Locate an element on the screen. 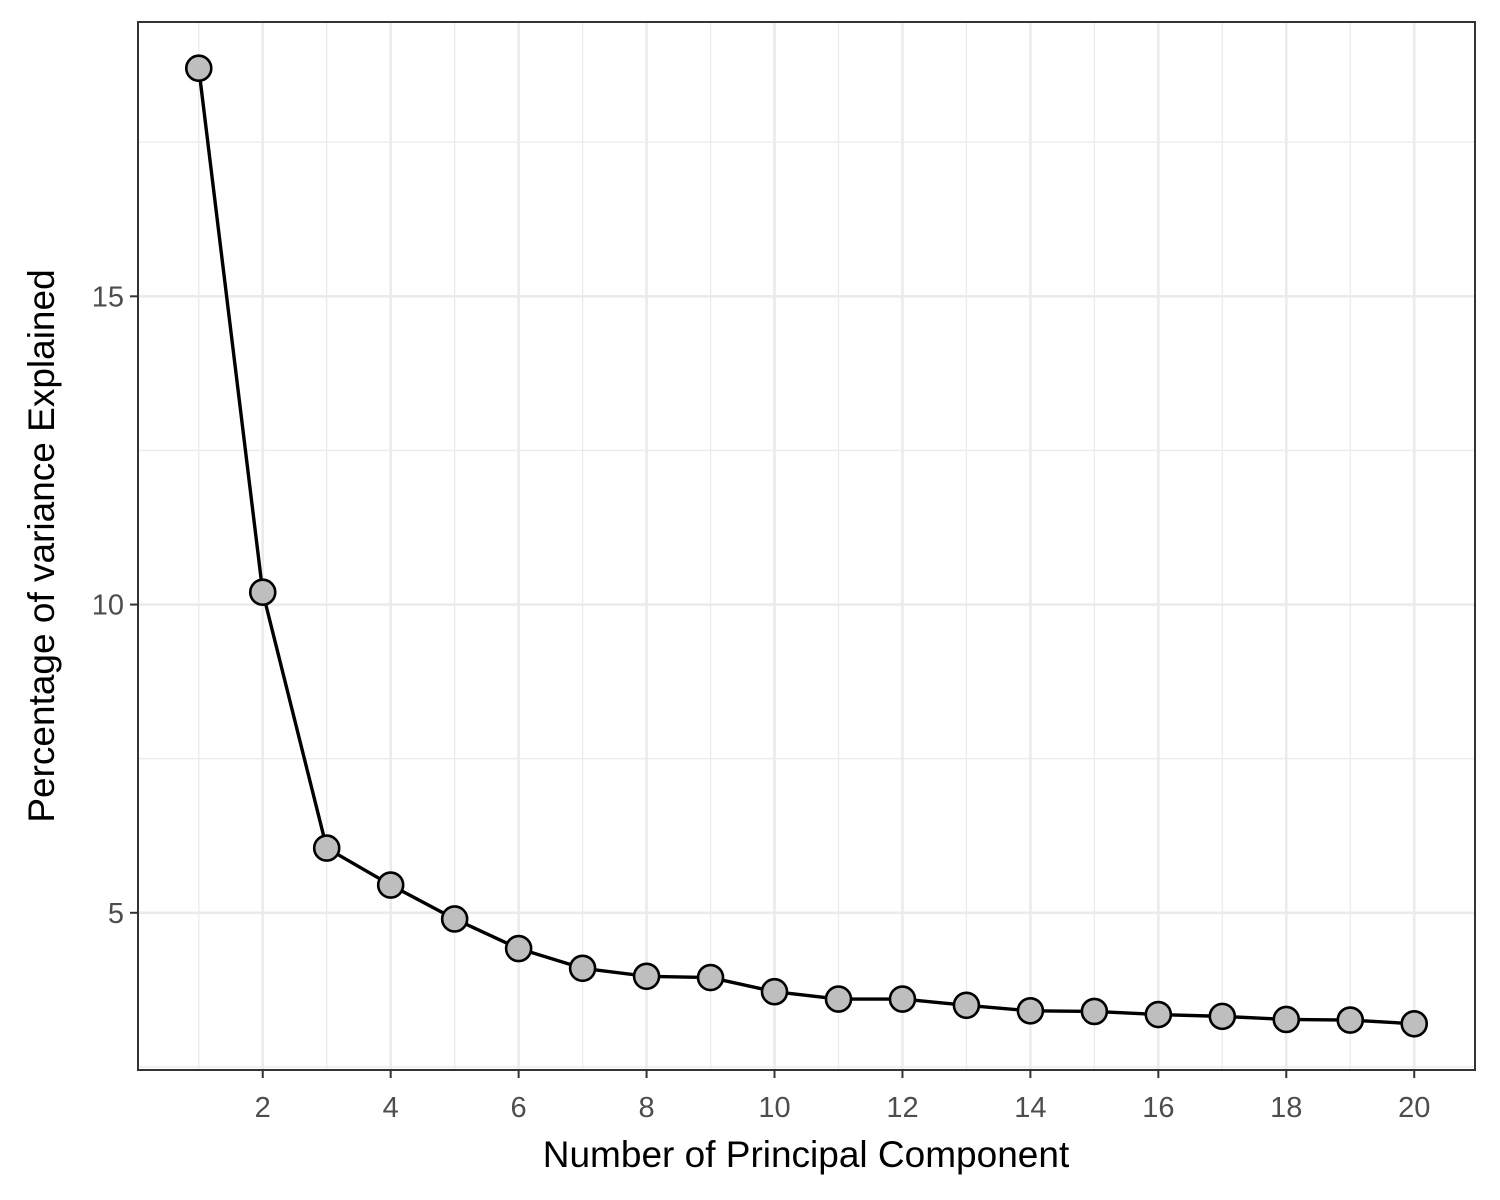 The width and height of the screenshot is (1500, 1200). x-tick-label: 8 is located at coordinates (647, 1108).